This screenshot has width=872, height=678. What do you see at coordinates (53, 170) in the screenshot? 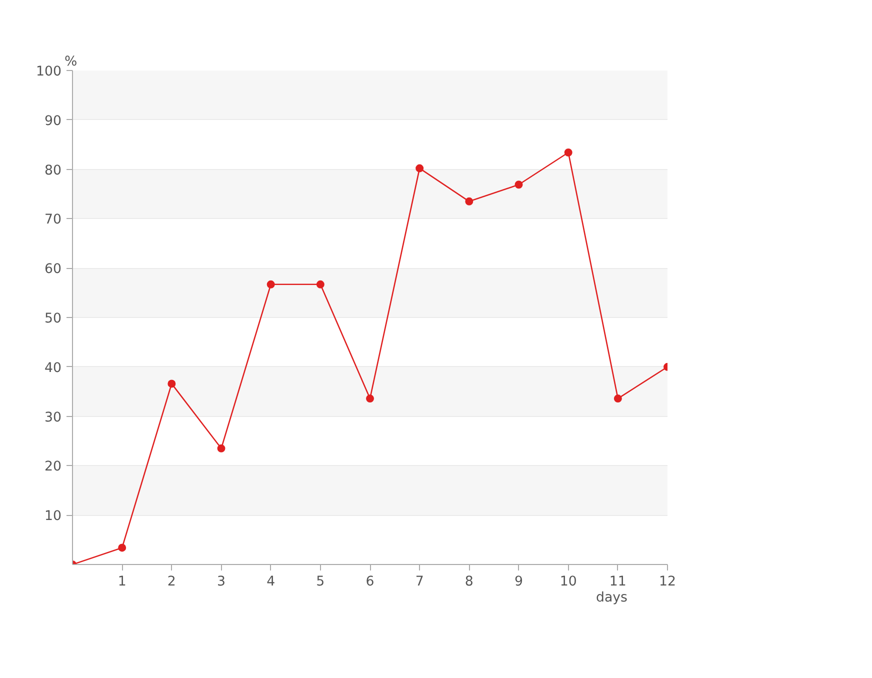
I see `y-tick-label: 80` at bounding box center [53, 170].